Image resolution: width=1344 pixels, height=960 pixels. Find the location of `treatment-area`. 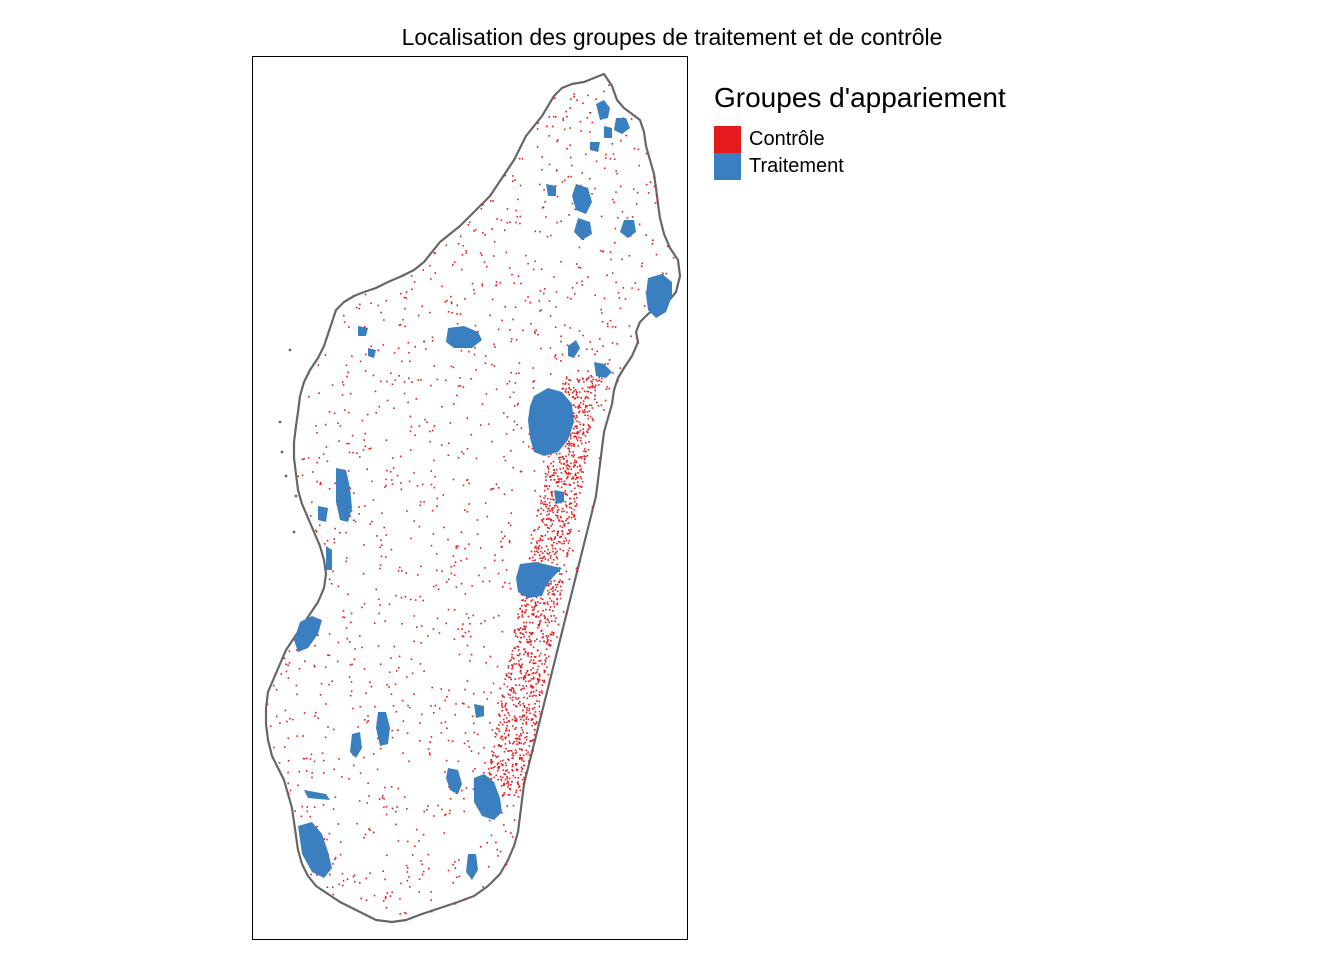

treatment-area is located at coordinates (308, 634).